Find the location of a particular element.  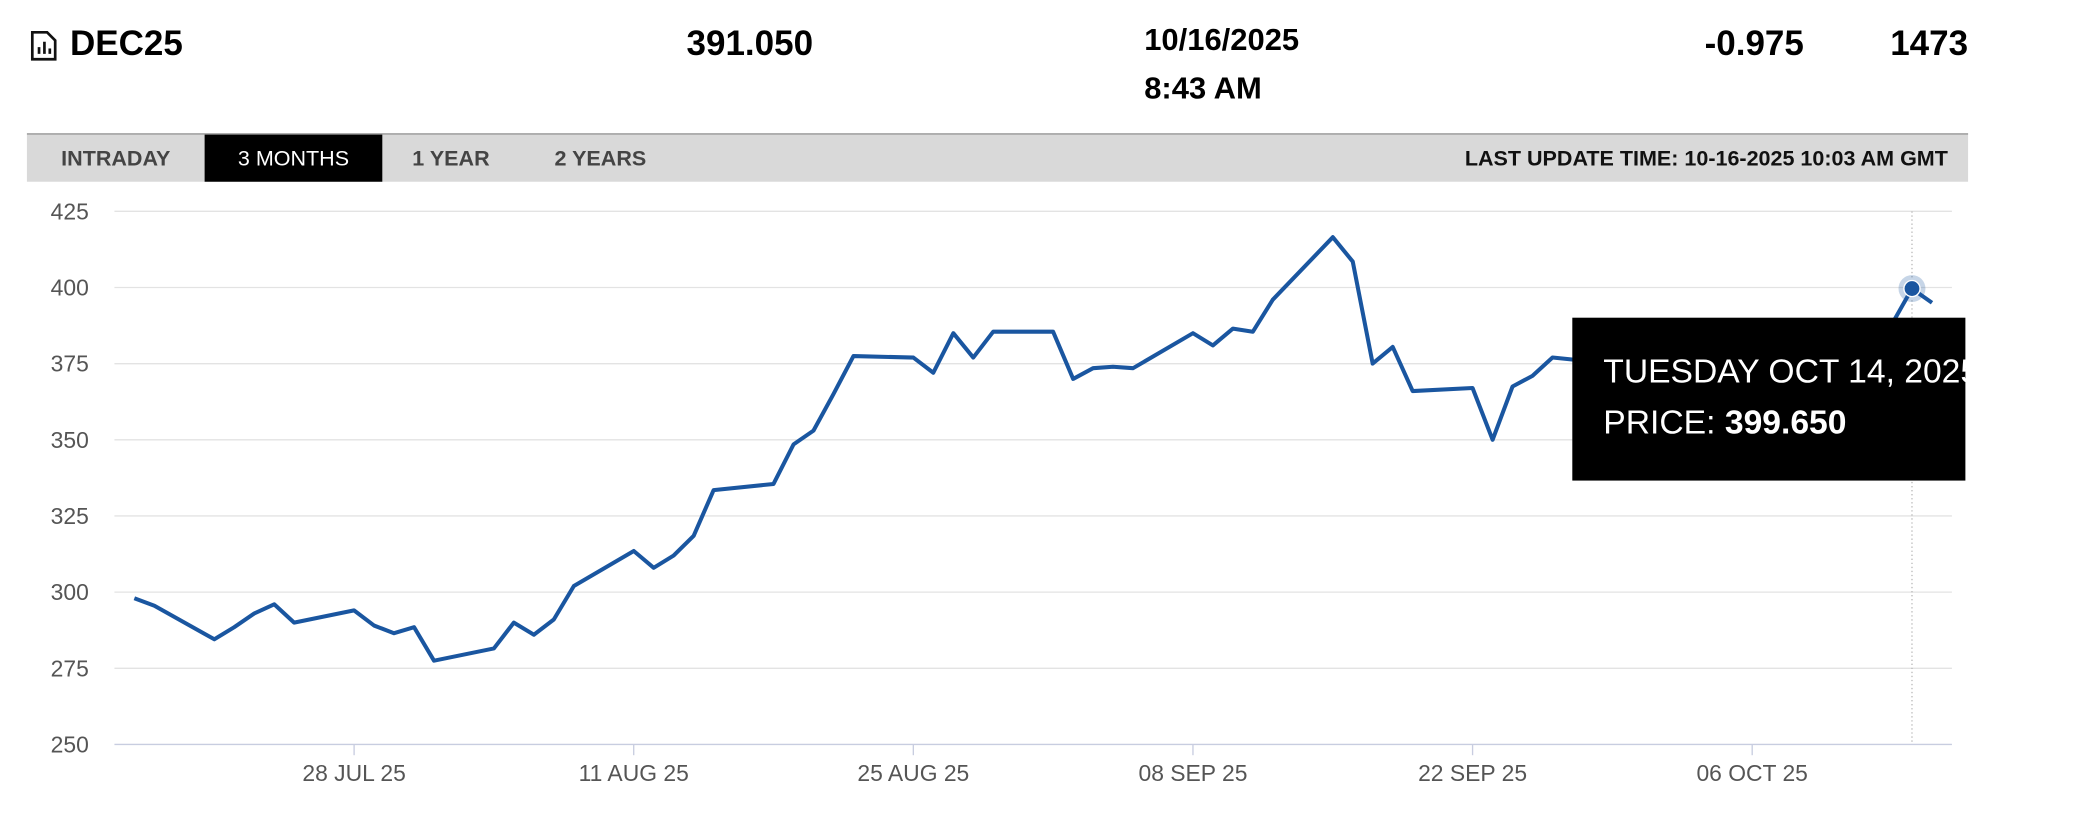

symbol: DEC25 is located at coordinates (126, 43).